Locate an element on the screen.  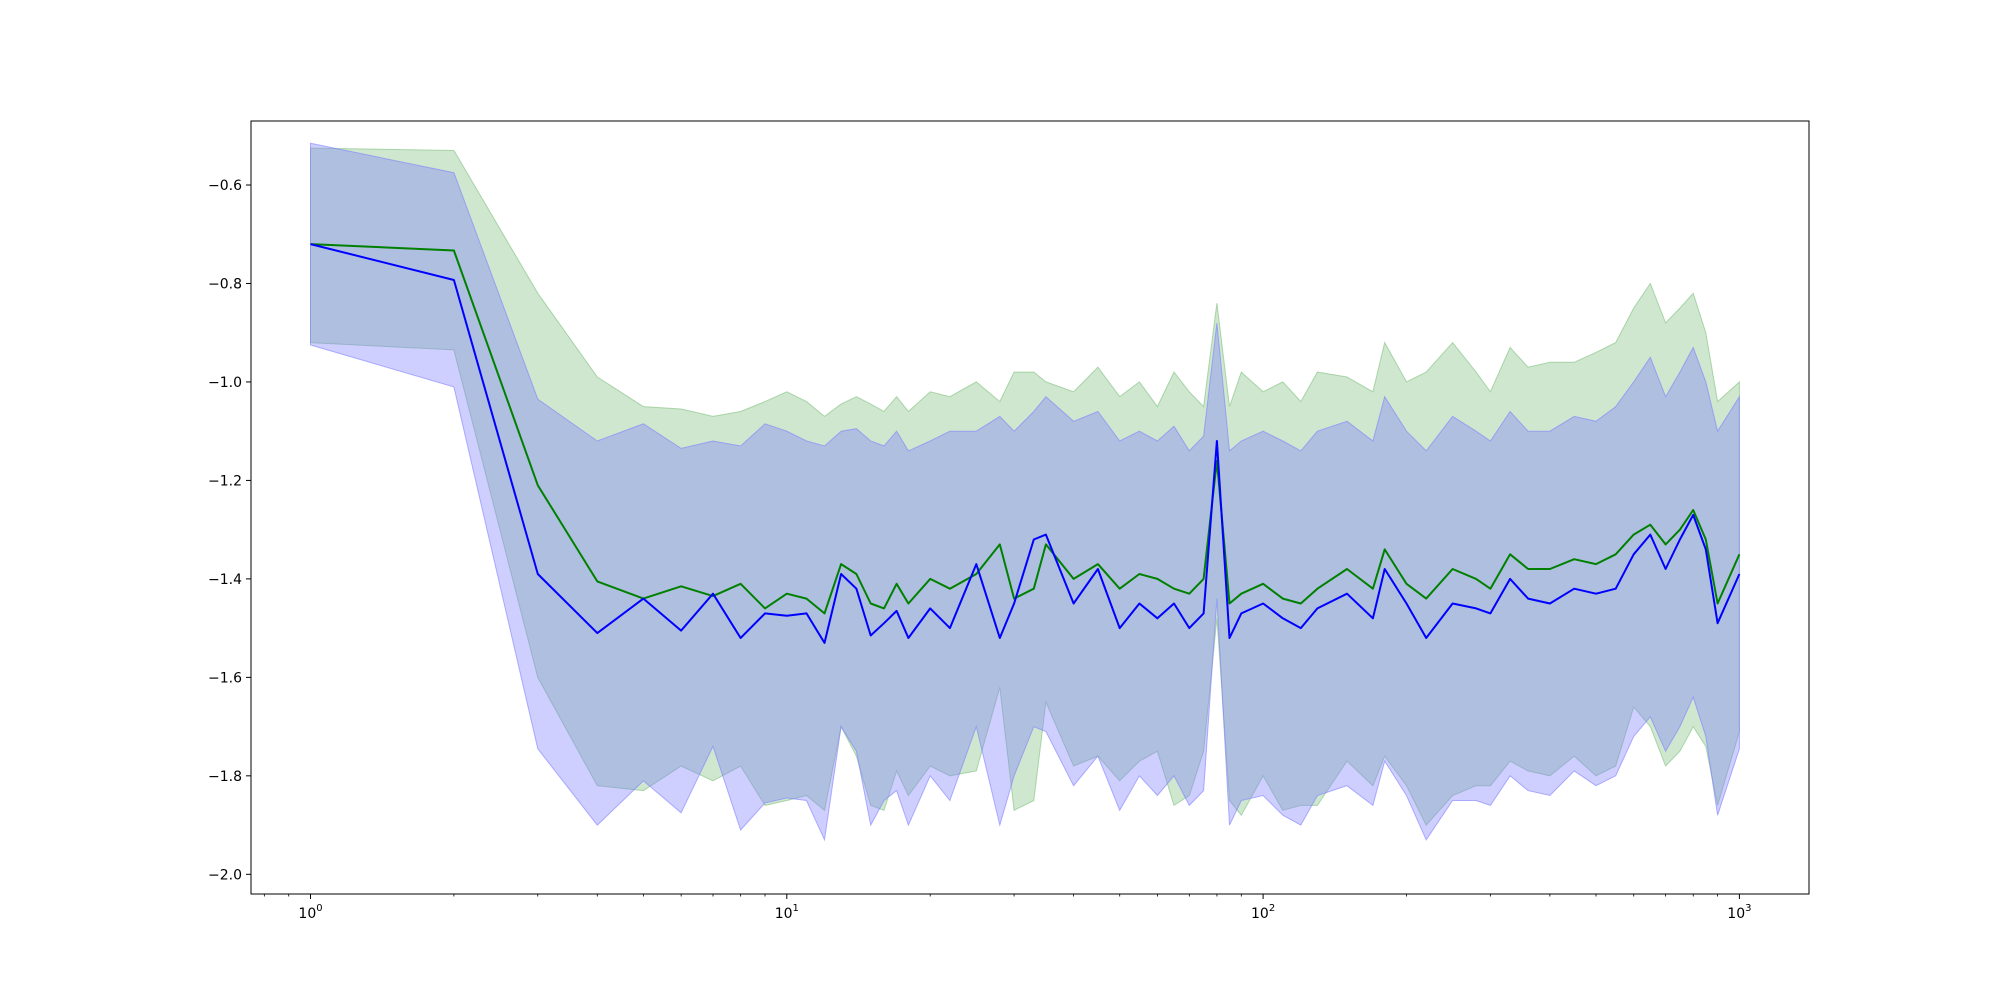
y-axis: −0.6 −0.8 −1.0 −1.2 −1.4 −1.6 −1.8 −2.0 is located at coordinates (229, 530).